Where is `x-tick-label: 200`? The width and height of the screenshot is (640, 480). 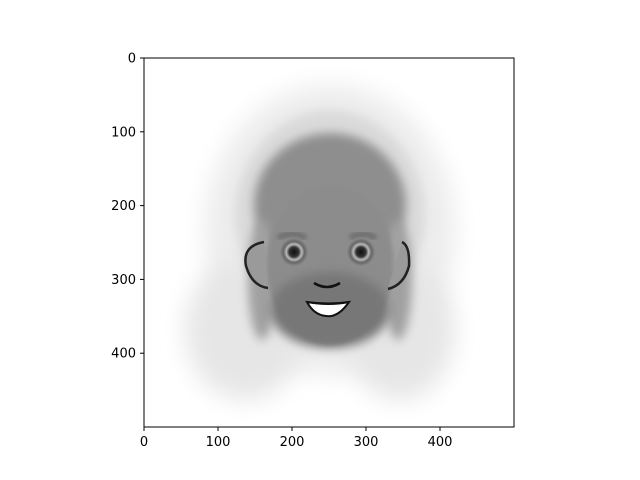 x-tick-label: 200 is located at coordinates (292, 442).